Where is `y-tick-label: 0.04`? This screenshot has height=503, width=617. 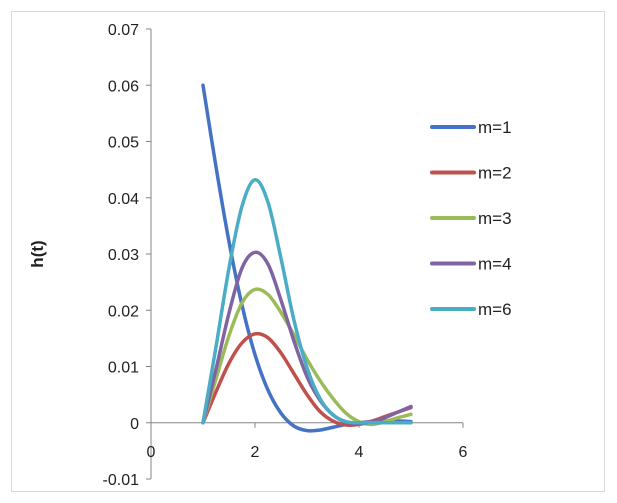
y-tick-label: 0.04 is located at coordinates (123, 199).